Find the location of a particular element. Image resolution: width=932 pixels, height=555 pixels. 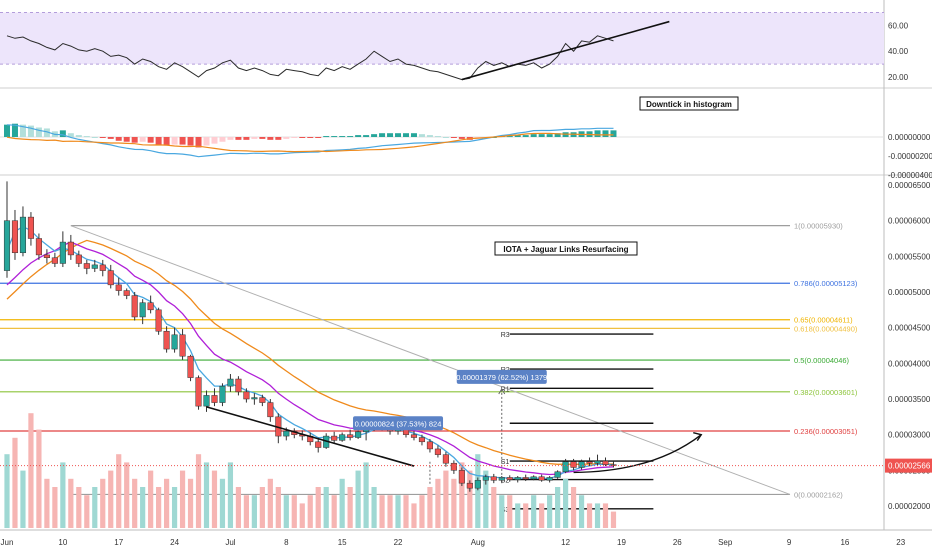

time-axis-tick: 10 is located at coordinates (62, 542).